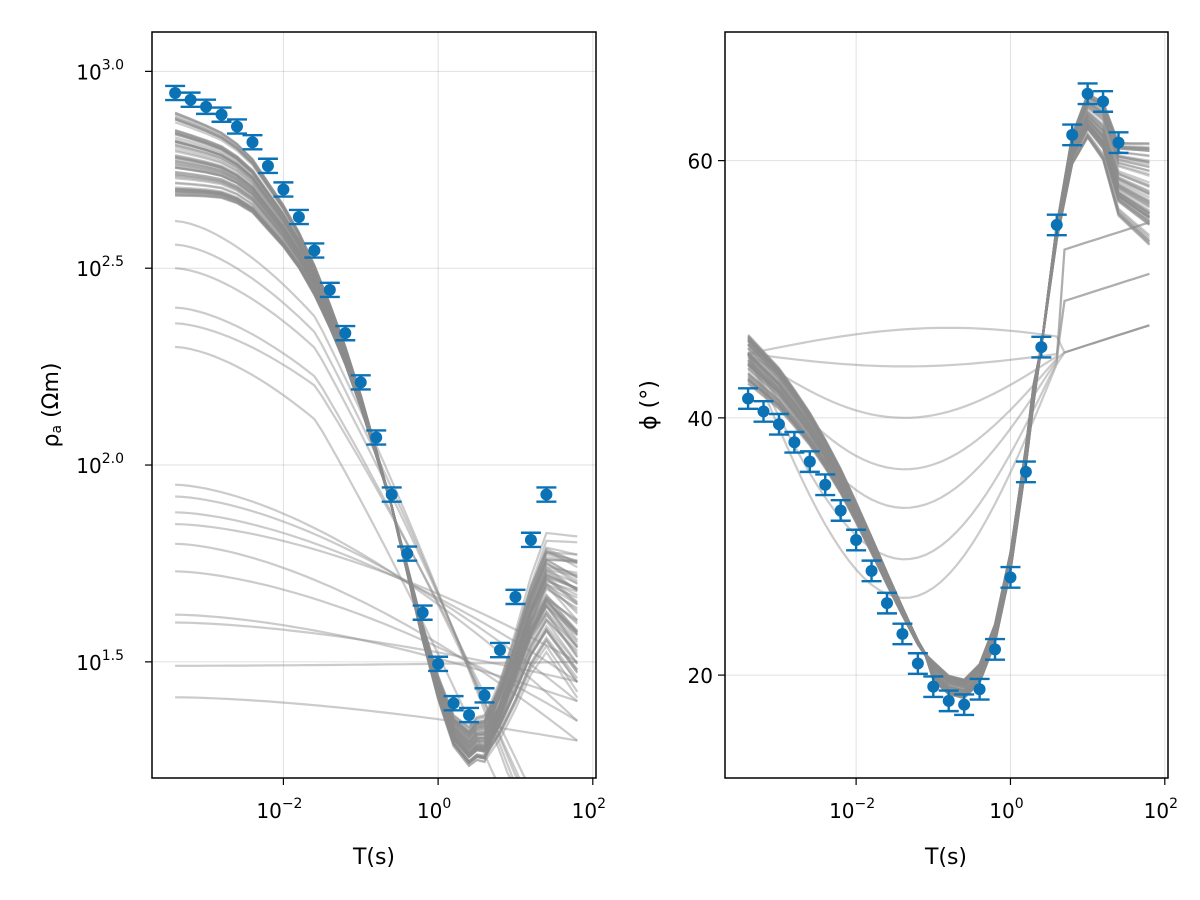 The height and width of the screenshot is (900, 1200). What do you see at coordinates (279, 809) in the screenshot?
I see `x-tick-label: 10−2` at bounding box center [279, 809].